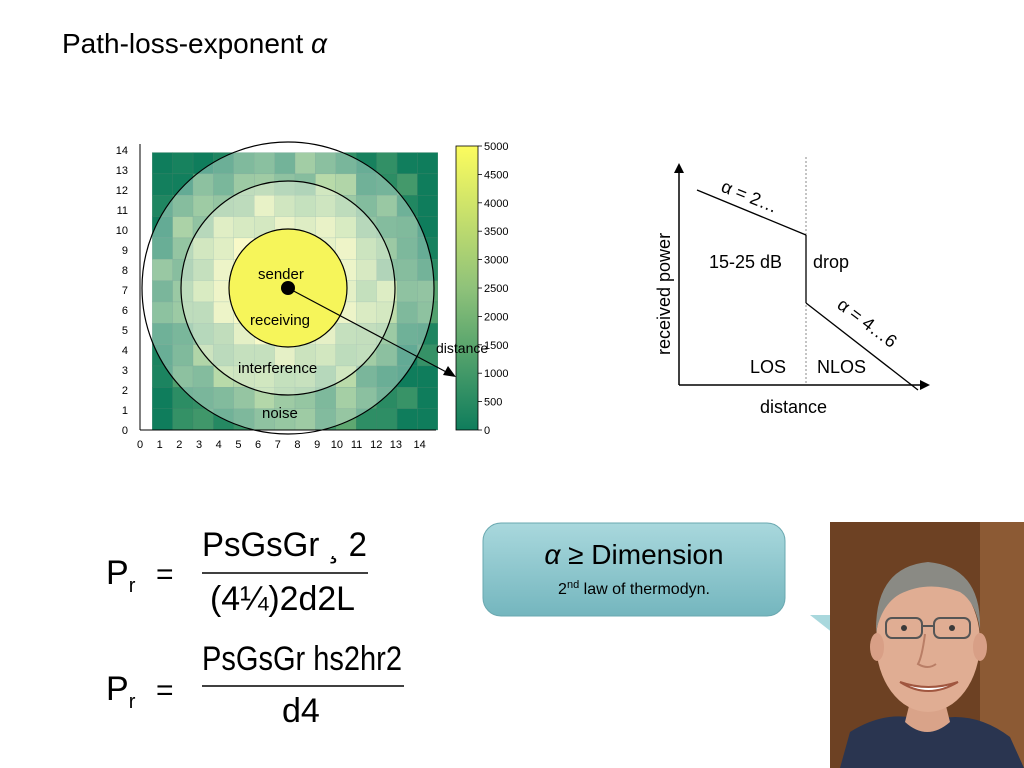  Describe the element at coordinates (496, 346) in the screenshot. I see `colorbar-tick-label: 1500` at that location.